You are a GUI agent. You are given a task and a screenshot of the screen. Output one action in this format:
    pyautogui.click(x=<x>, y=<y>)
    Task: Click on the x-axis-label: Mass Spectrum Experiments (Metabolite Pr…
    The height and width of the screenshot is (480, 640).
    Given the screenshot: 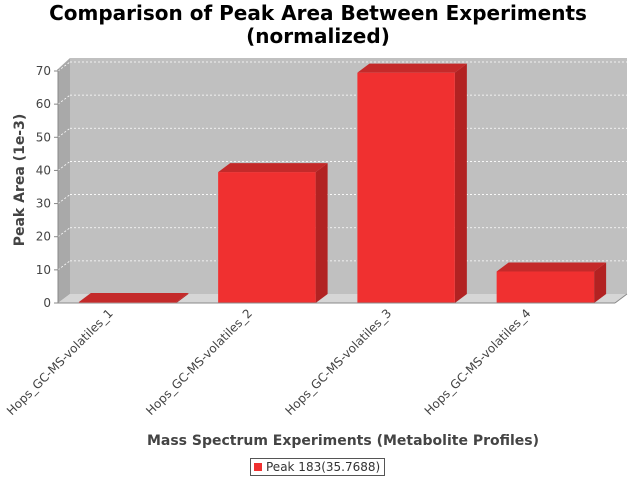 What is the action you would take?
    pyautogui.click(x=343, y=441)
    